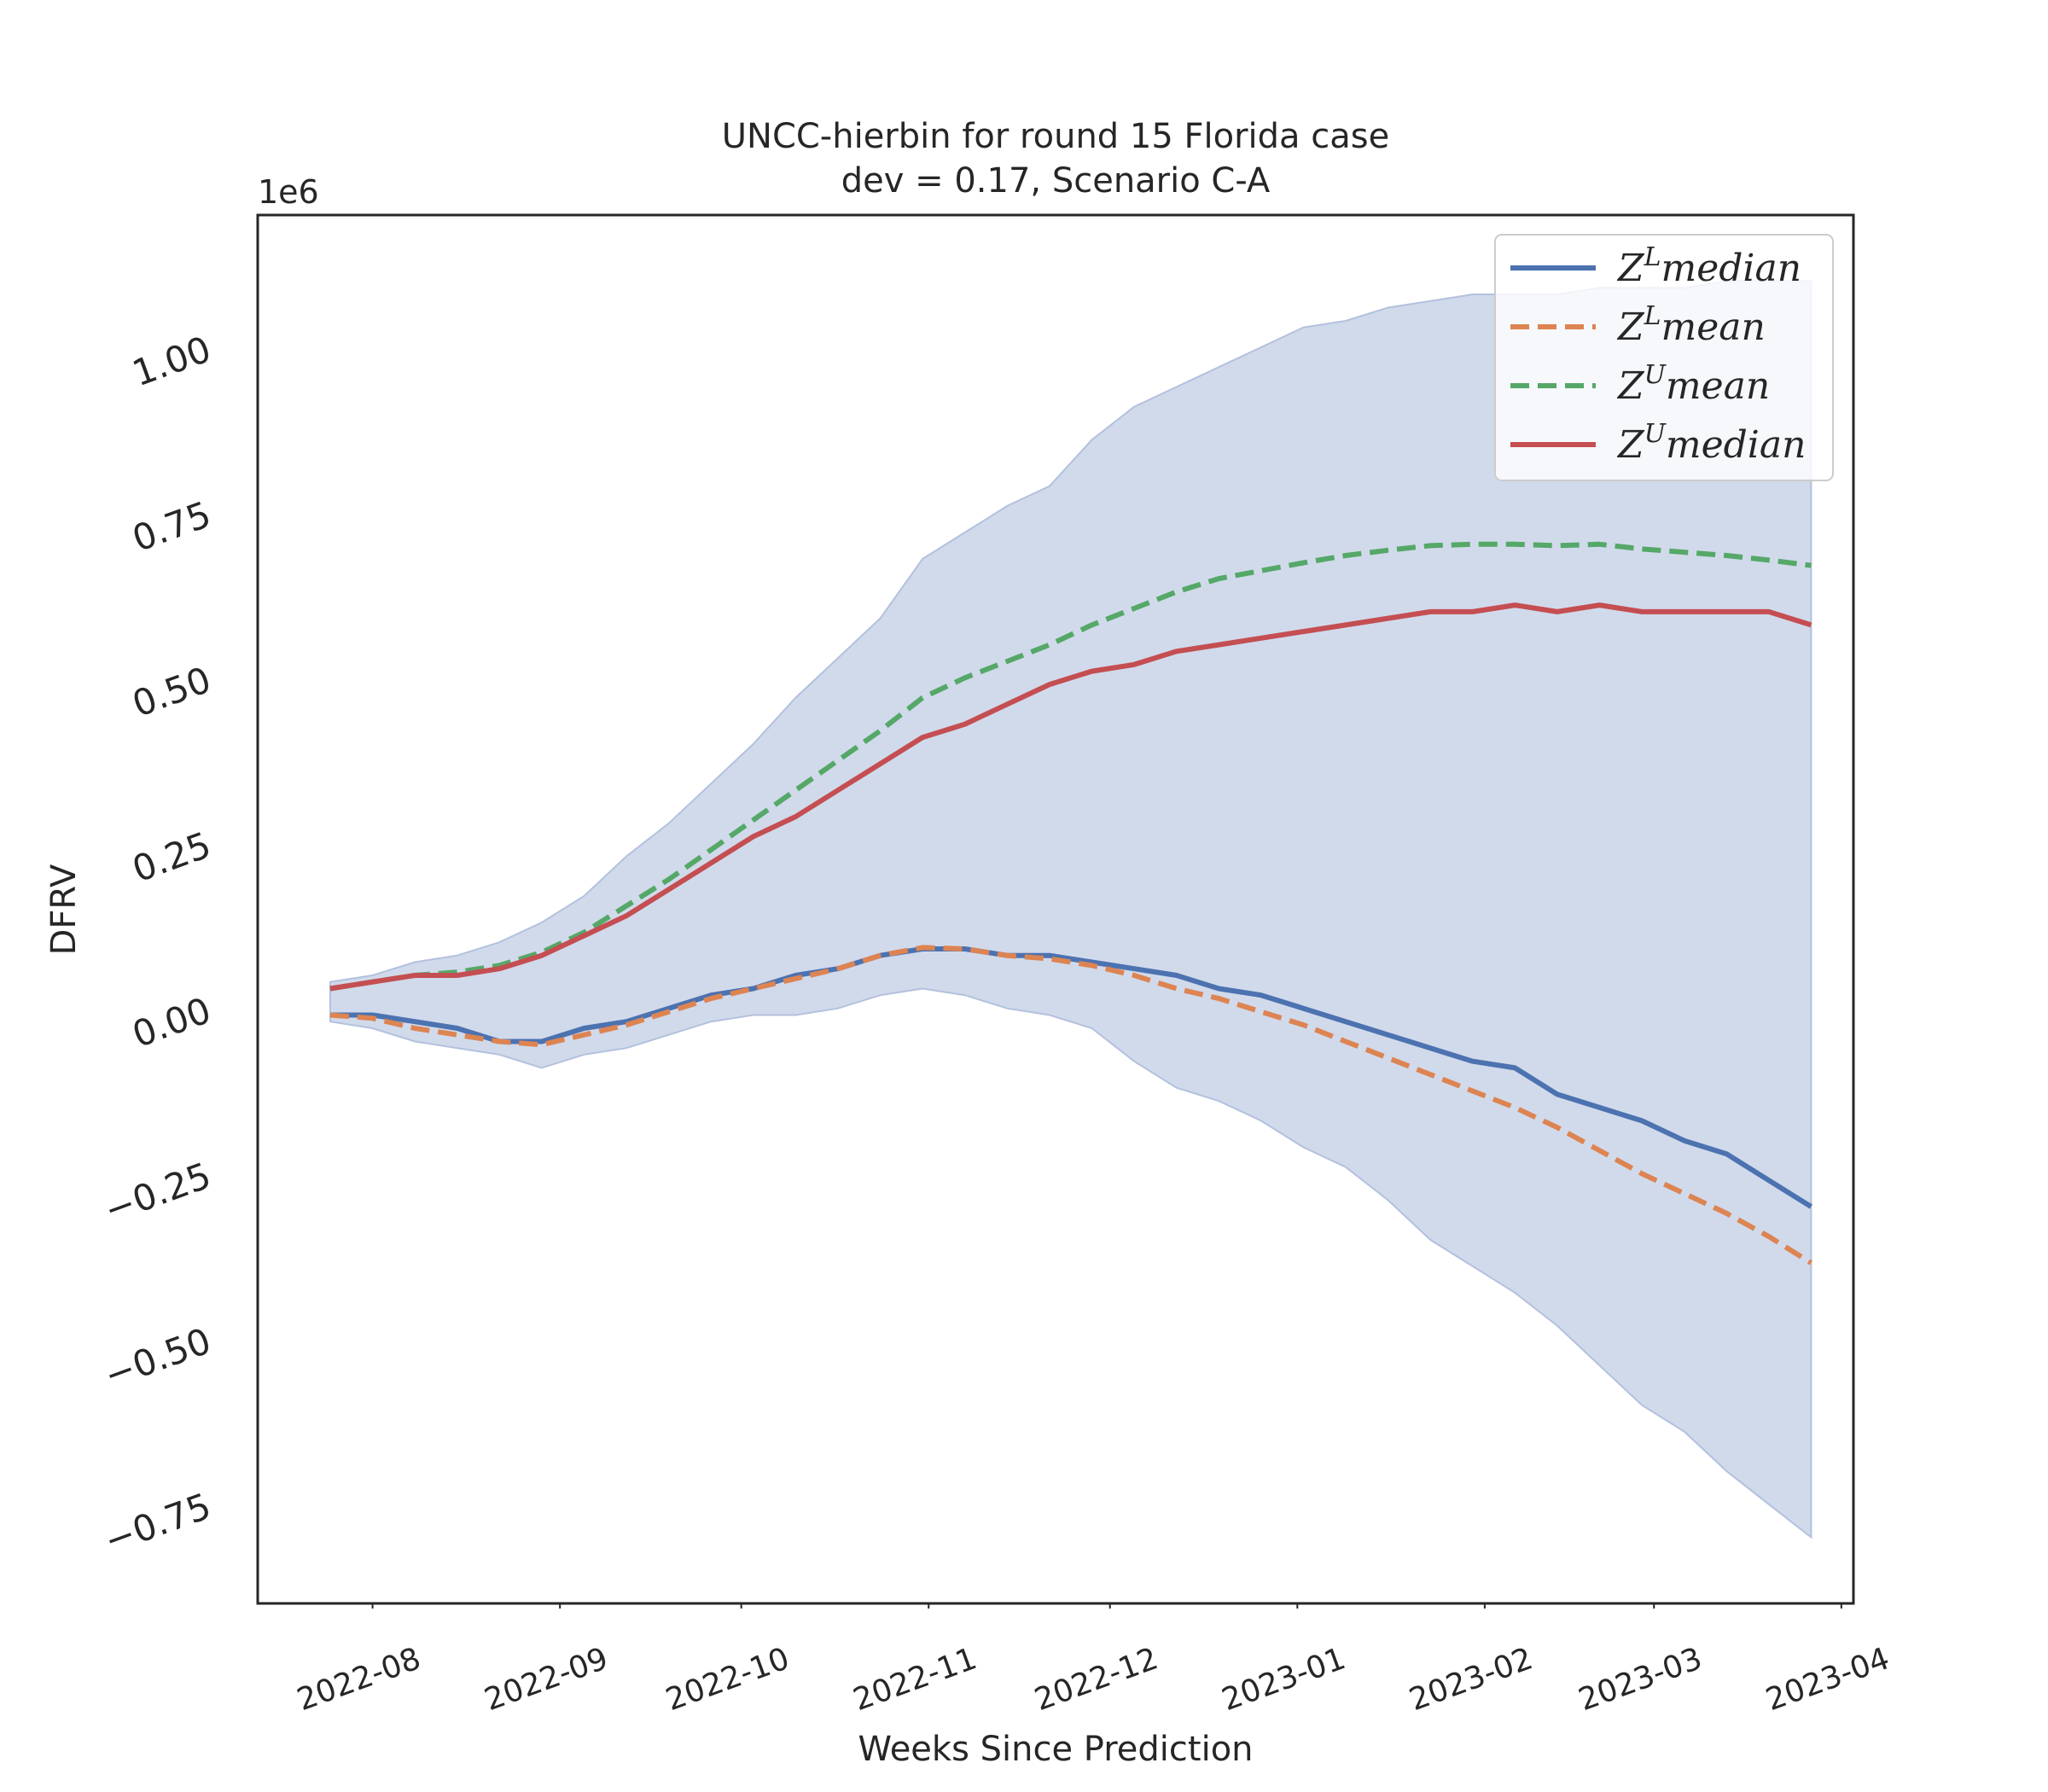  I want to click on legend: ZLmedian ZLmean ZUmean ZUmedian, so click(1664, 357).